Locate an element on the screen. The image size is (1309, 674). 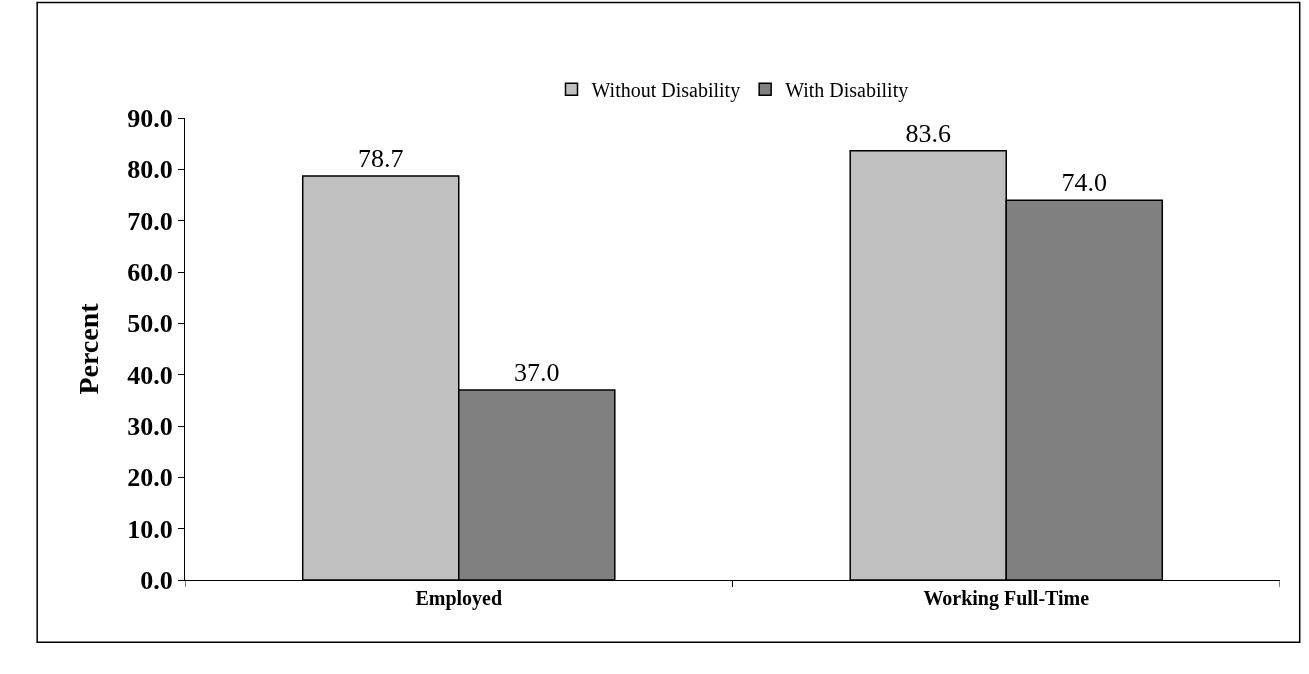
y-tick-label: 60.0 is located at coordinates (150, 273).